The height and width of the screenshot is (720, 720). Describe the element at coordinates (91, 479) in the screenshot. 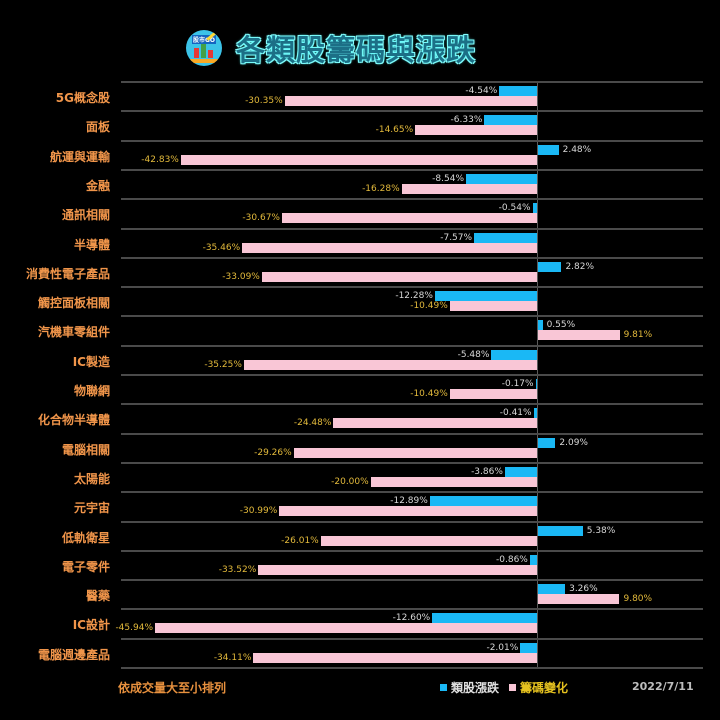

I see `category-label: 太陽能` at that location.